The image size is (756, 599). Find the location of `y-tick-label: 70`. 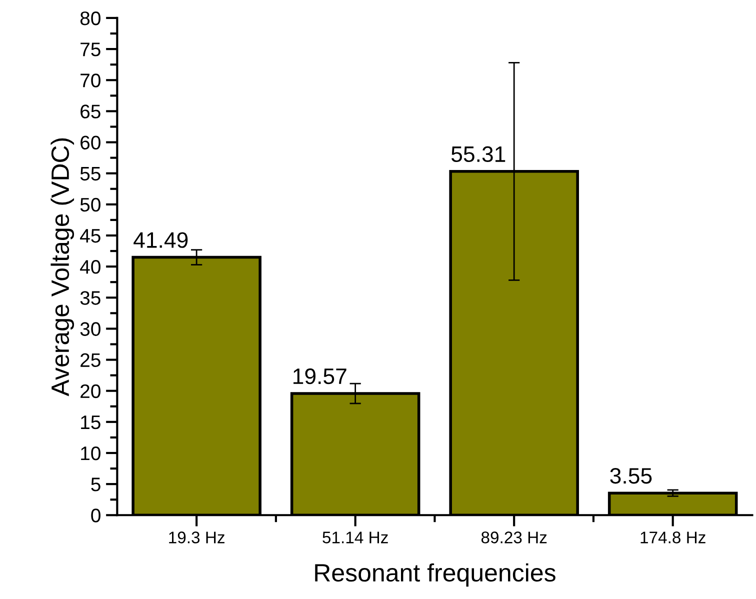

y-tick-label: 70 is located at coordinates (90, 81).